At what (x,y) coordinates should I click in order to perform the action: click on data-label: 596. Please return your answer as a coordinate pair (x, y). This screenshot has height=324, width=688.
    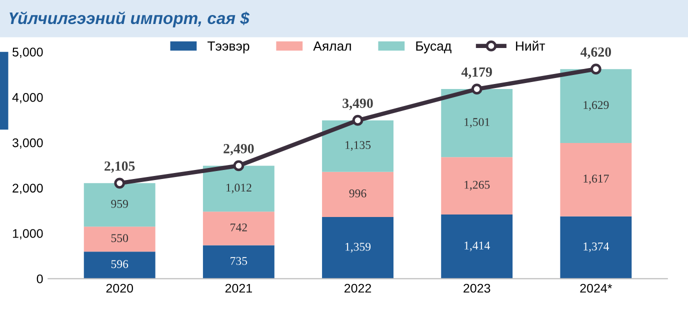
    Looking at the image, I should click on (119, 264).